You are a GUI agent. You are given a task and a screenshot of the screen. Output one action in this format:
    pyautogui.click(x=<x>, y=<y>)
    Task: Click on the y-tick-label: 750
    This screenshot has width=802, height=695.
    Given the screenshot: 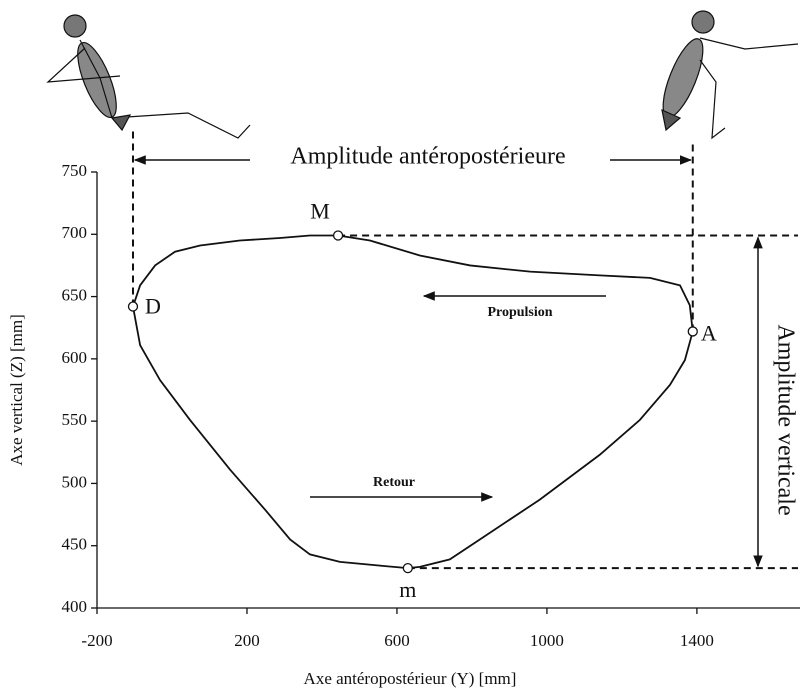 What is the action you would take?
    pyautogui.click(x=75, y=170)
    